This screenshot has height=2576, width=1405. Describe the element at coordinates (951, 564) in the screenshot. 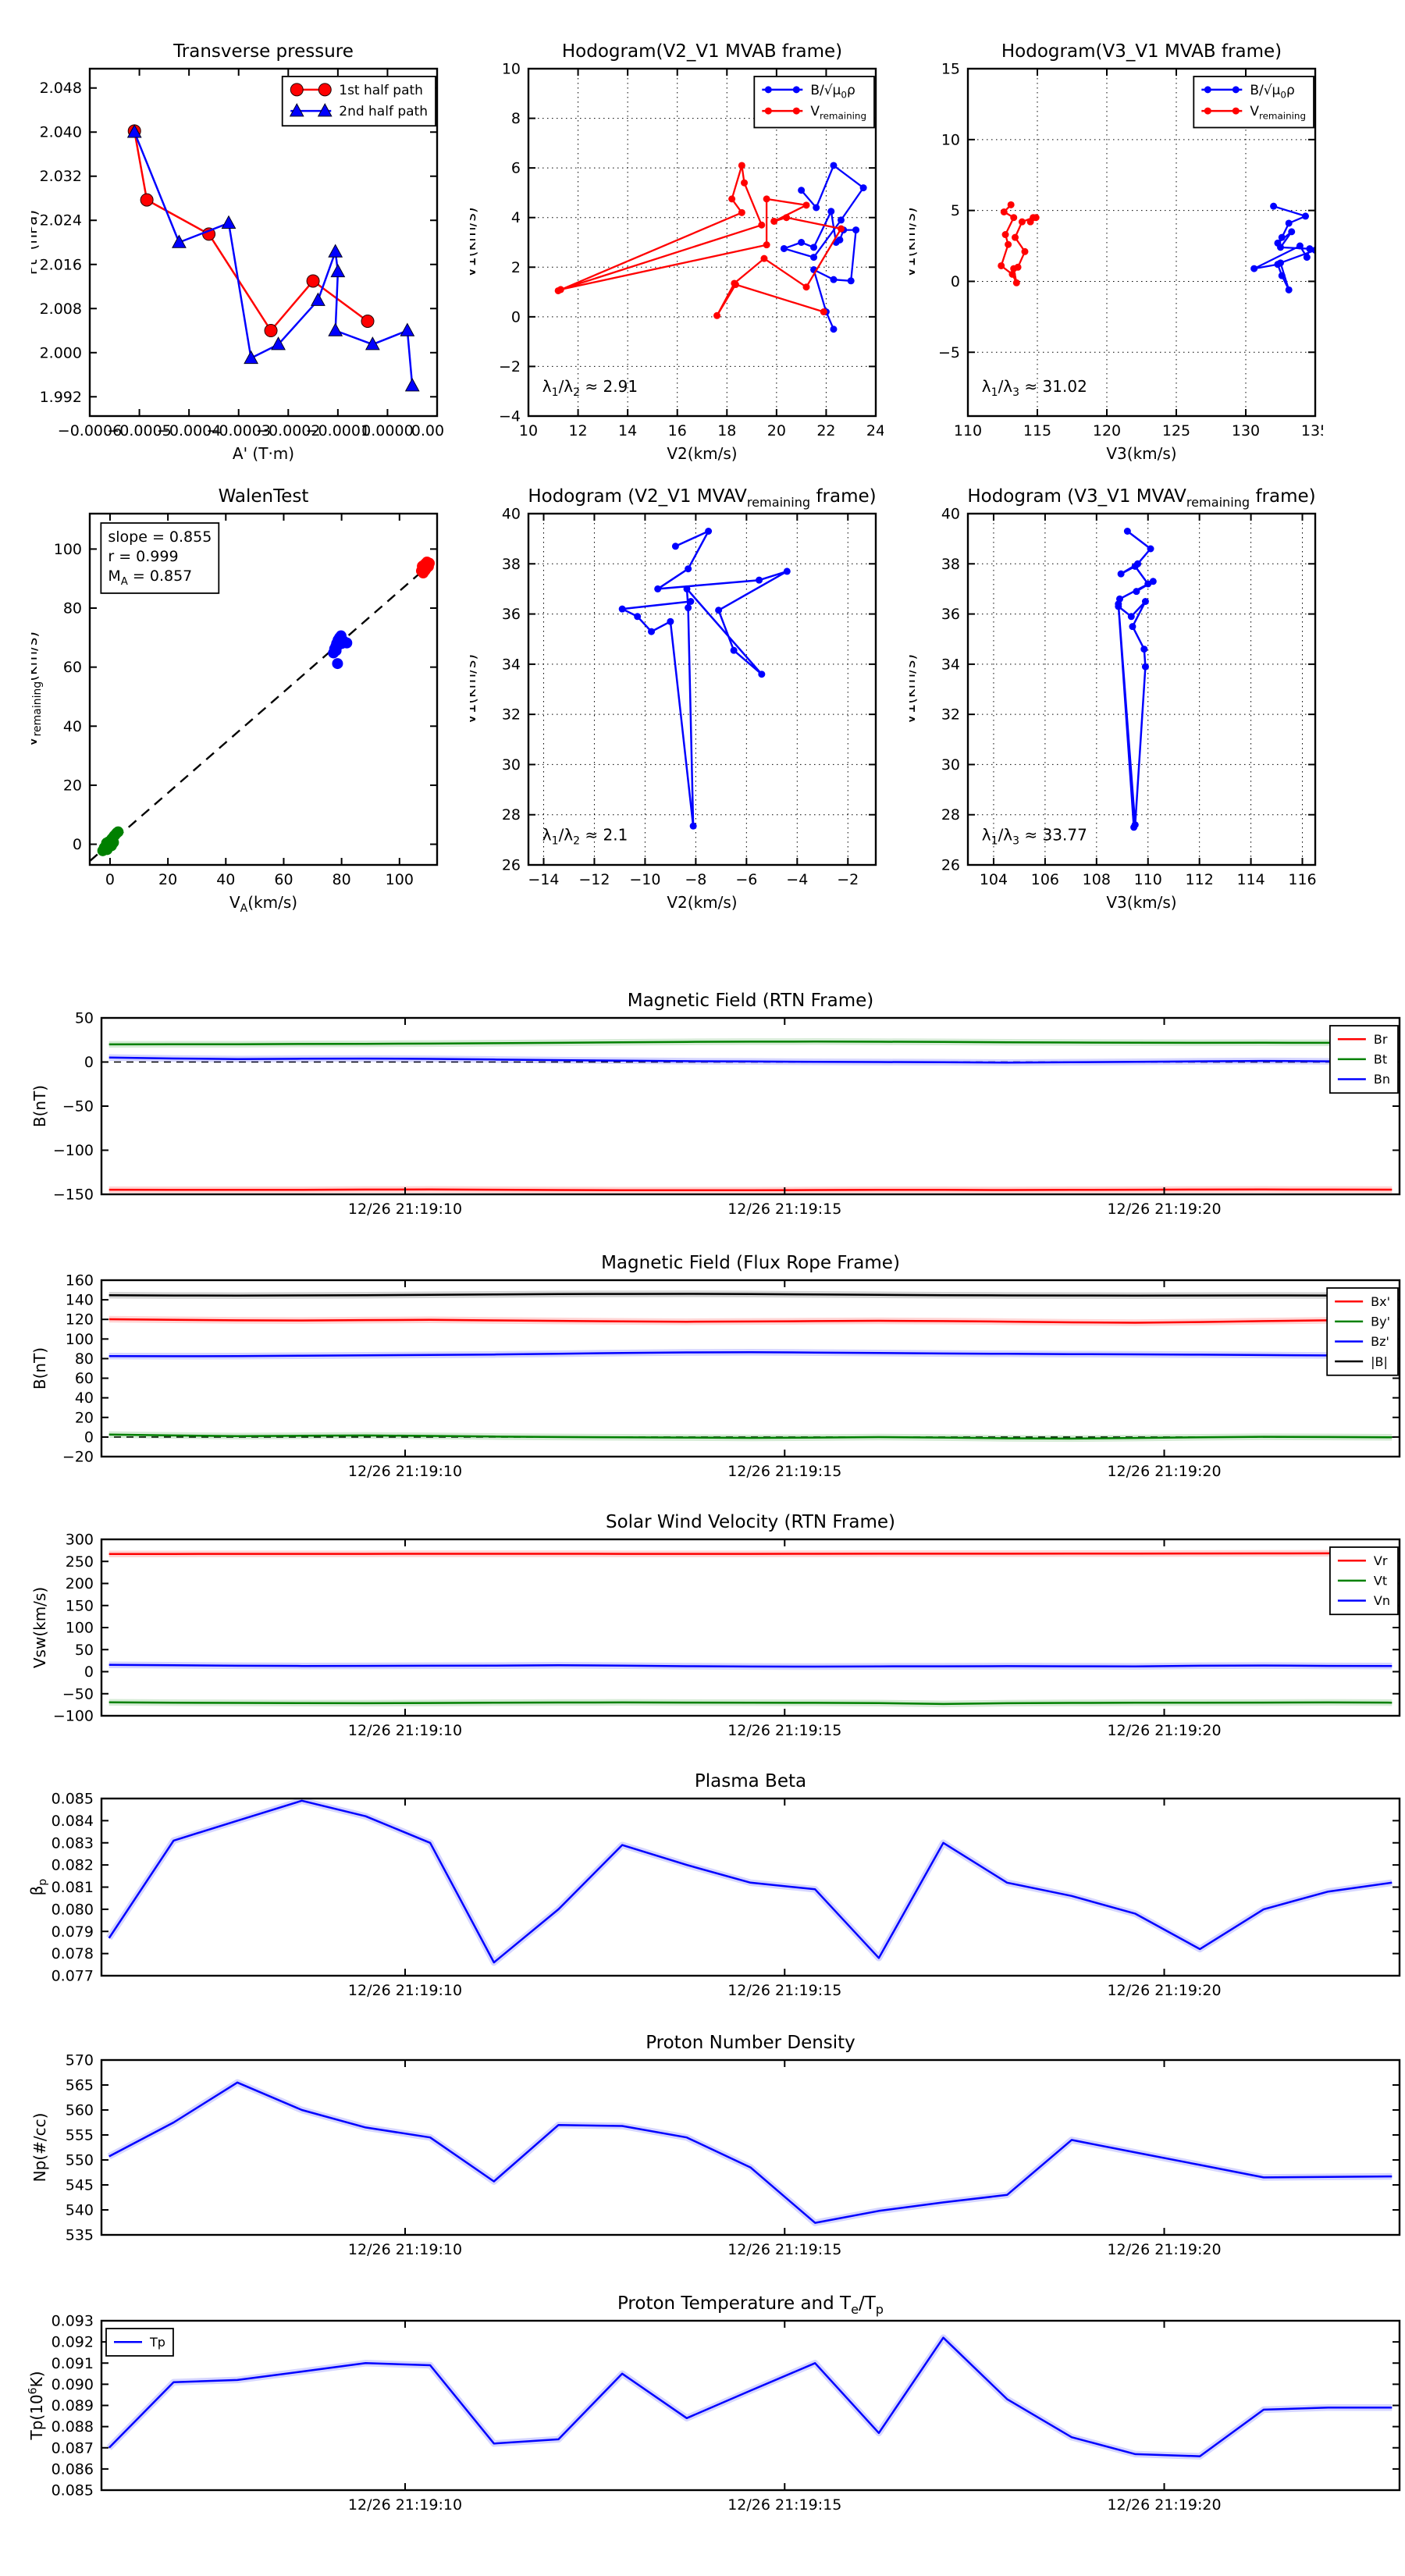

I see `svg-text: 38` at that location.